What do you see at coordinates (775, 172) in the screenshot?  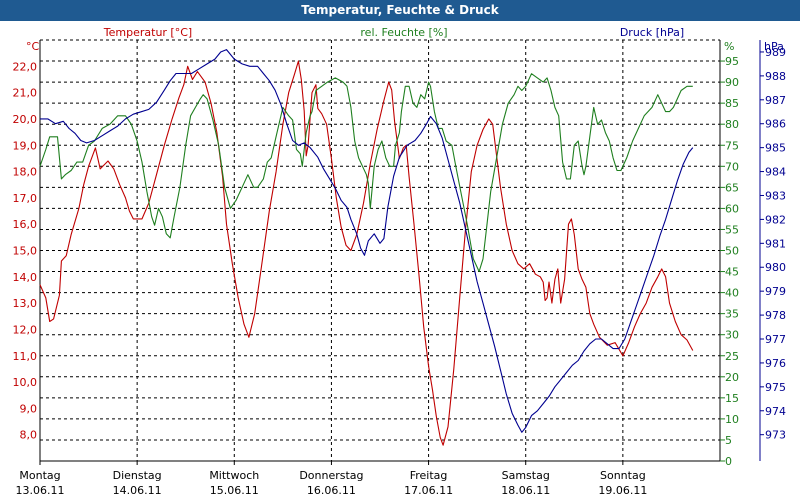 I see `pressure-tick-label: 984` at bounding box center [775, 172].